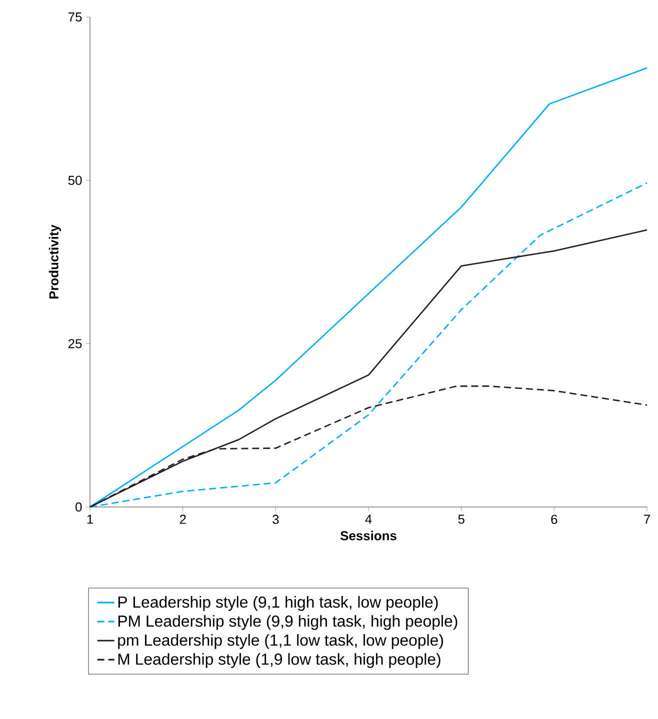 The width and height of the screenshot is (658, 719). Describe the element at coordinates (554, 519) in the screenshot. I see `x-tick-label: 6` at that location.